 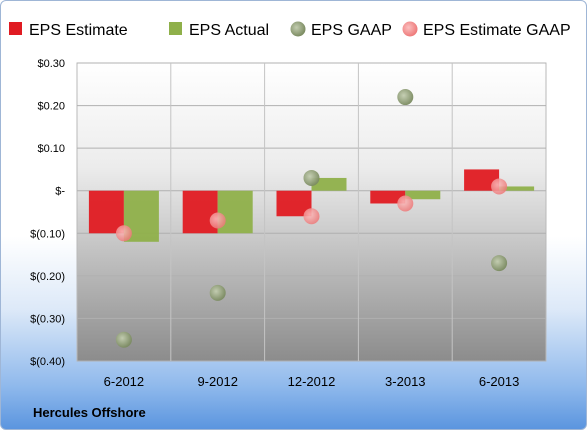 What do you see at coordinates (229, 30) in the screenshot?
I see `legend-label: EPS Actual` at bounding box center [229, 30].